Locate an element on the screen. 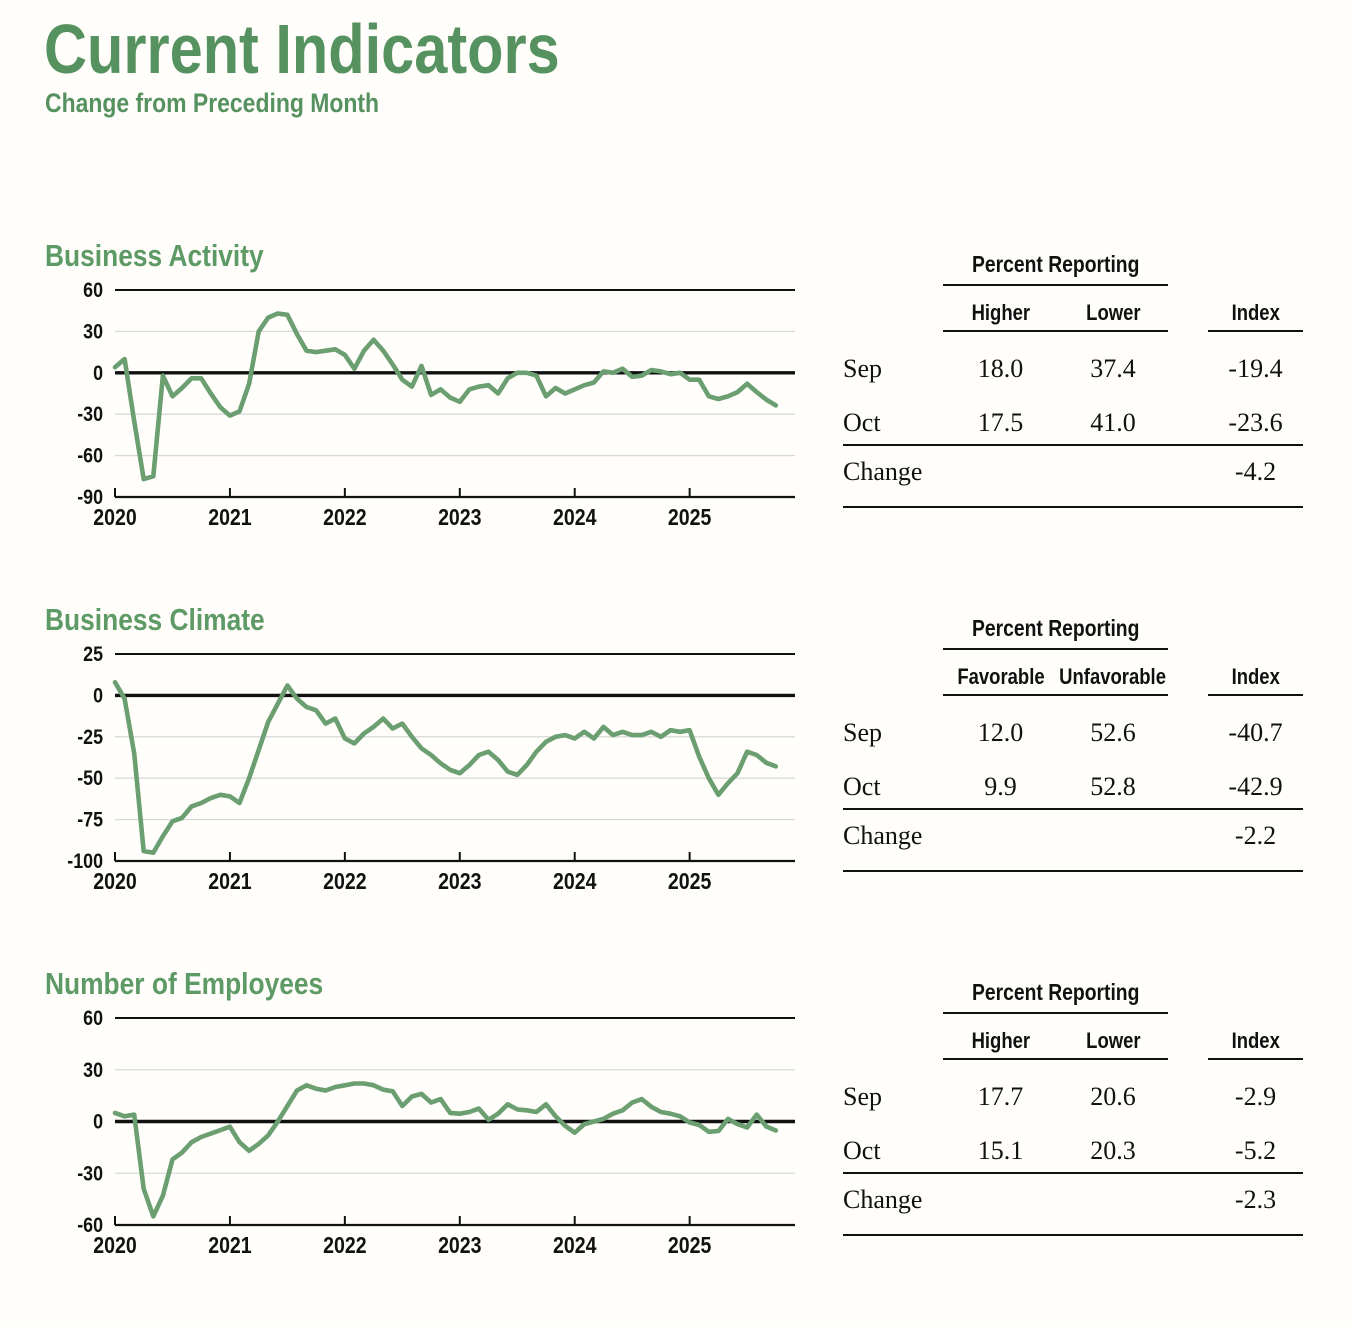 Image resolution: width=1354 pixels, height=1326 pixels. cell-value: 20.6 is located at coordinates (1113, 1096).